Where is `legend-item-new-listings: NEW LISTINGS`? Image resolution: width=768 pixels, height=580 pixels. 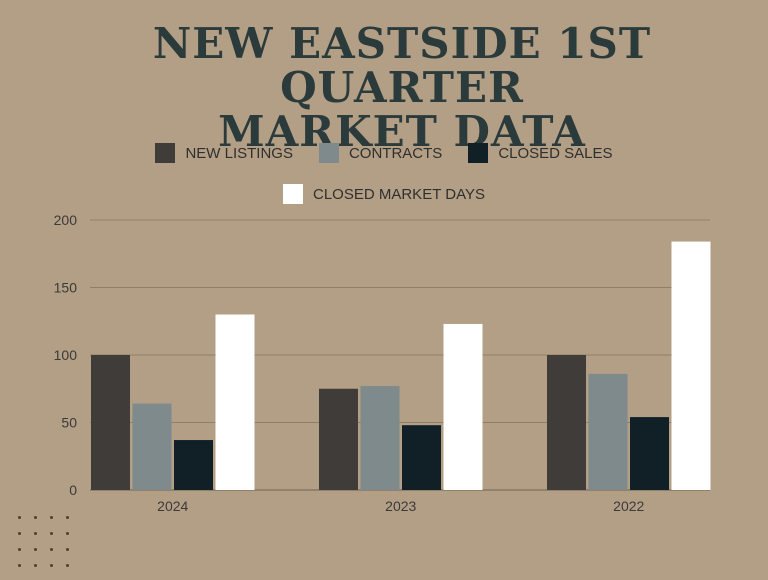 legend-item-new-listings: NEW LISTINGS is located at coordinates (224, 153).